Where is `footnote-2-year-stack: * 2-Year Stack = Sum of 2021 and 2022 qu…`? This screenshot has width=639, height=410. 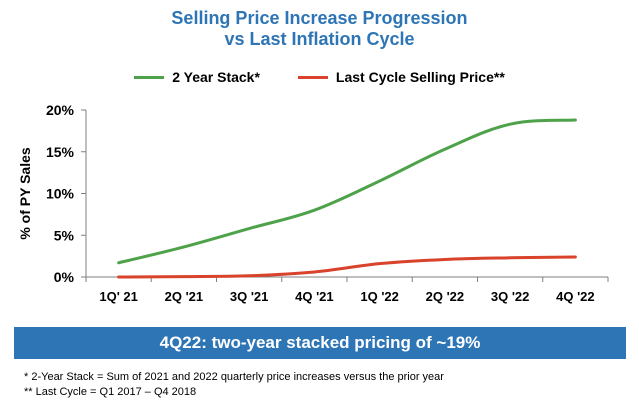 footnote-2-year-stack: * 2-Year Stack = Sum of 2021 and 2022 qu… is located at coordinates (234, 377).